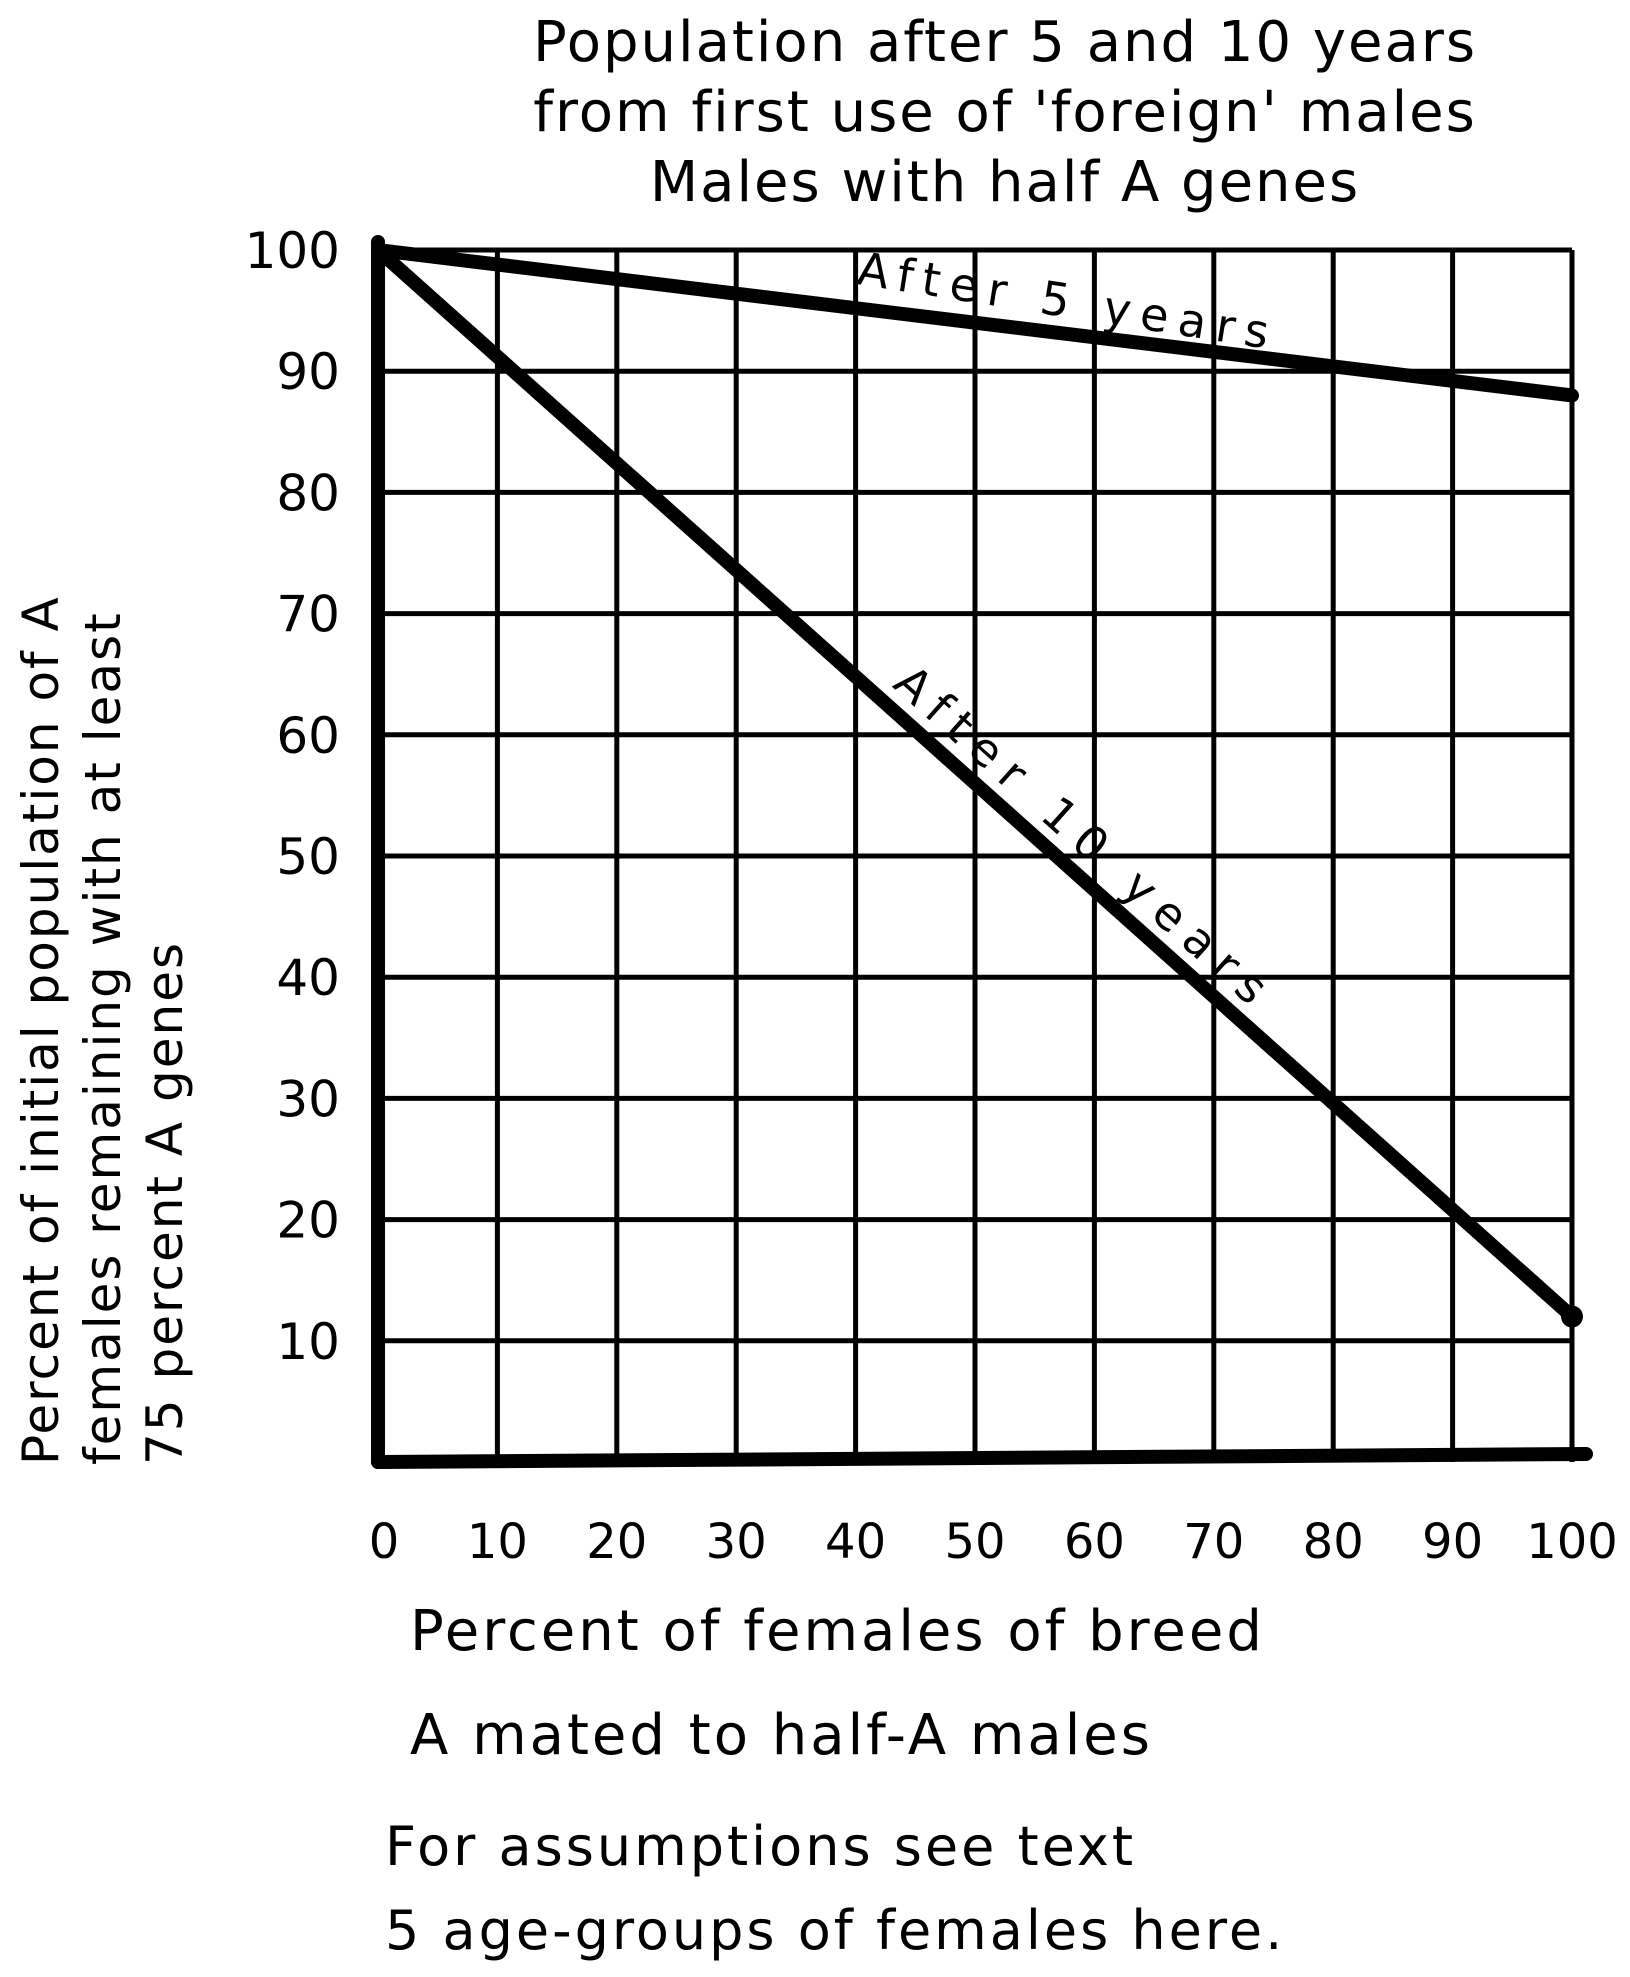 Image resolution: width=1630 pixels, height=1977 pixels. I want to click on series-line-after-5-years, so click(975, 323).